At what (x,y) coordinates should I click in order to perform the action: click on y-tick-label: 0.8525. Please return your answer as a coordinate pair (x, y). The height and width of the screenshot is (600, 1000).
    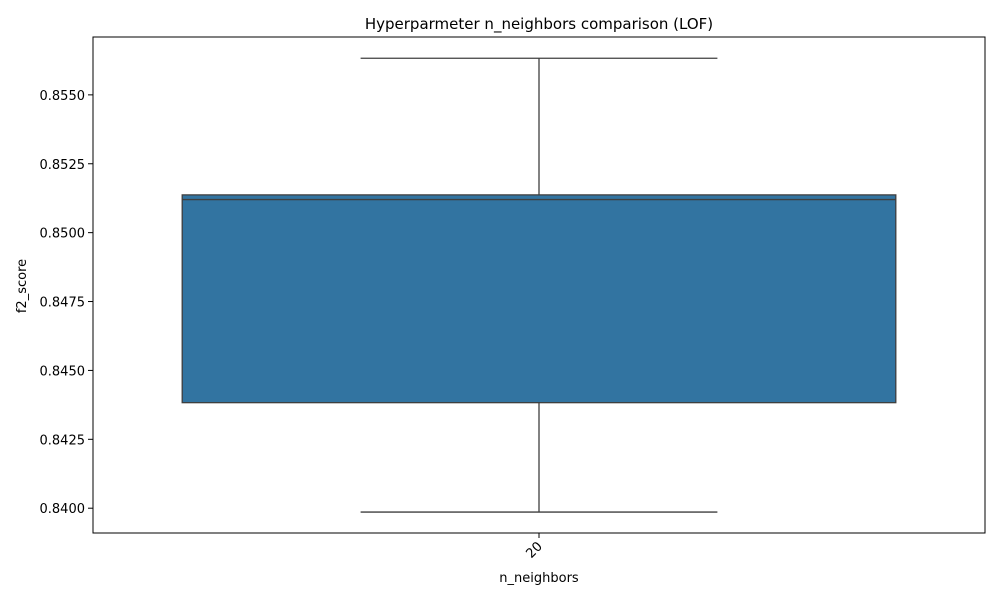
    Looking at the image, I should click on (63, 165).